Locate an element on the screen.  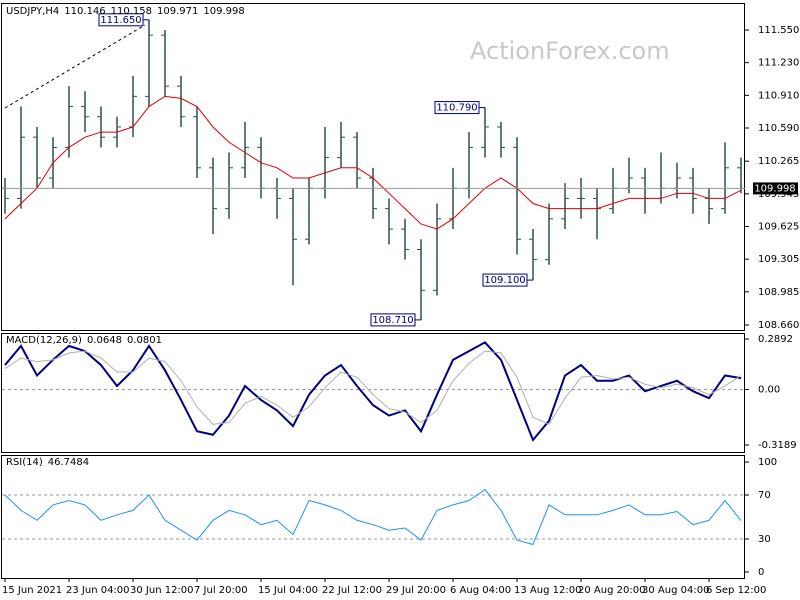
y-tick-label: 30 is located at coordinates (764, 539).